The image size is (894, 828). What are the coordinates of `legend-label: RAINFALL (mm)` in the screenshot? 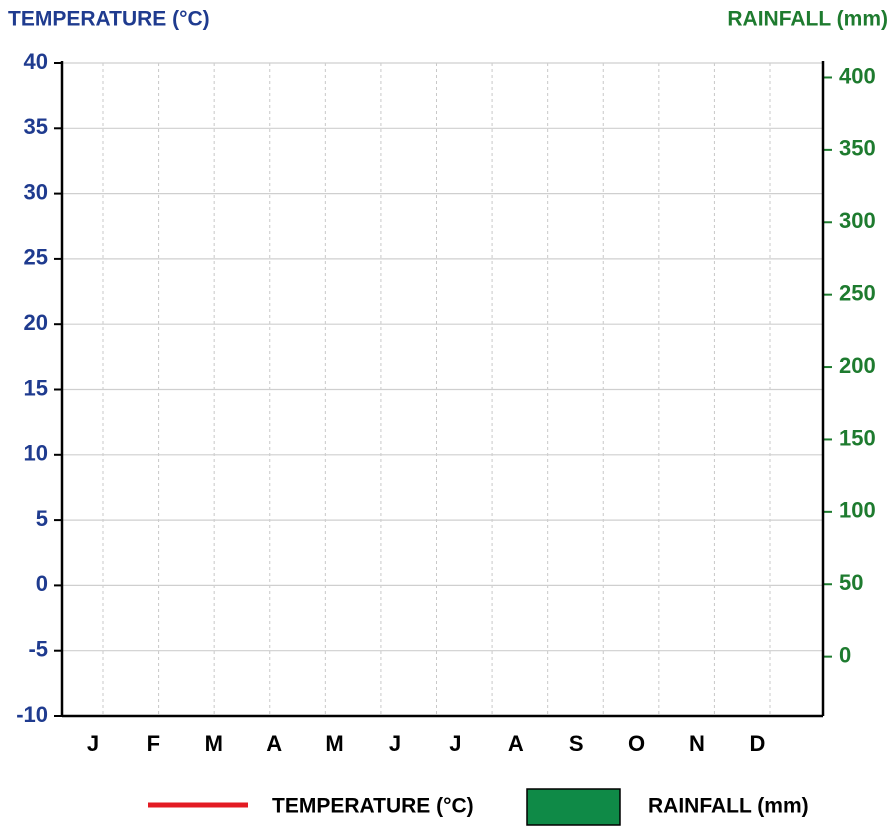 It's located at (728, 806).